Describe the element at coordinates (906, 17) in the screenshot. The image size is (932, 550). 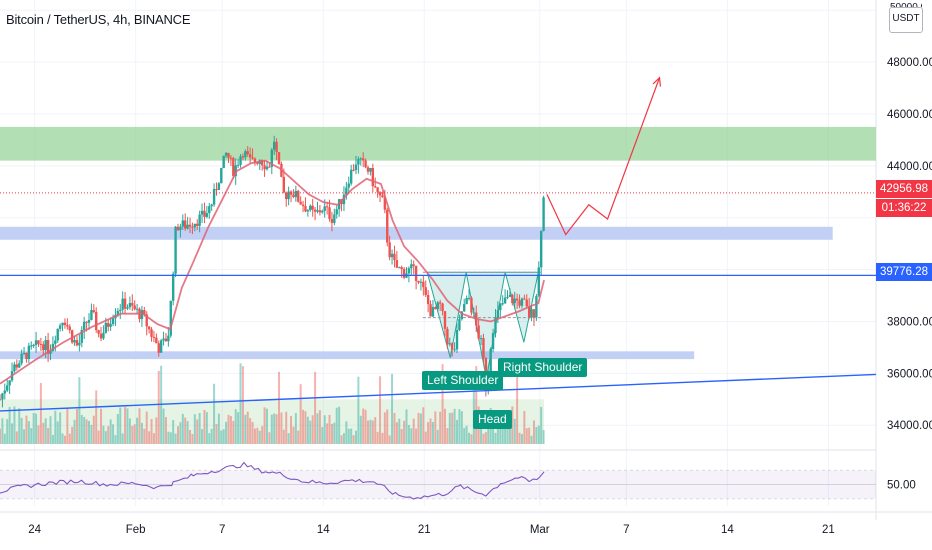
I see `axis-unit-box: 50000.00 USDT` at that location.